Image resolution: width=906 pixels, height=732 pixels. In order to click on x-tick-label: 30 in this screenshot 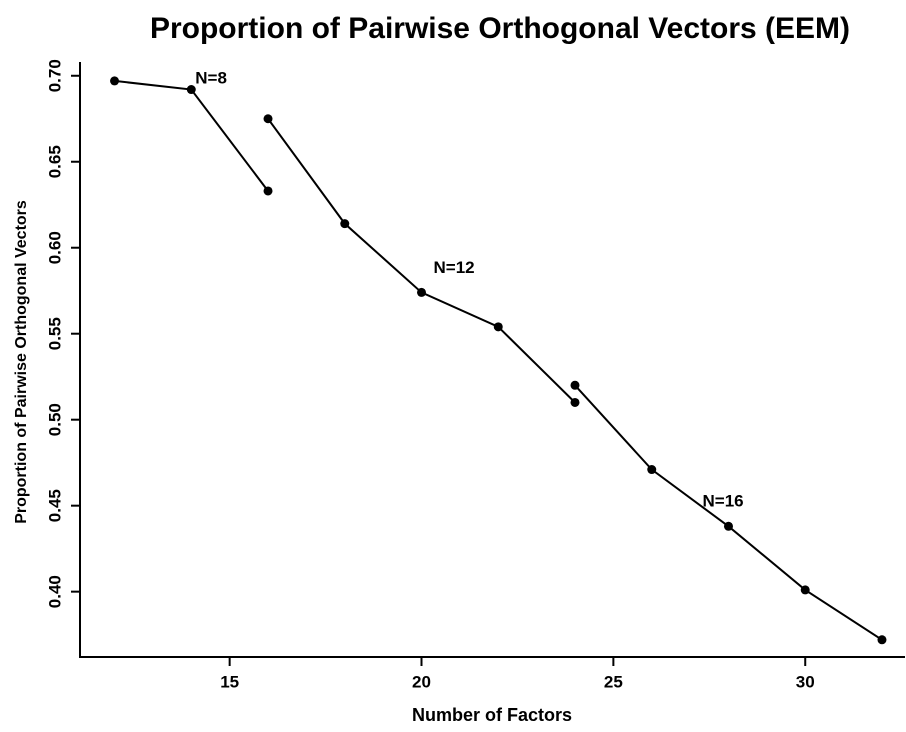, I will do `click(805, 681)`.